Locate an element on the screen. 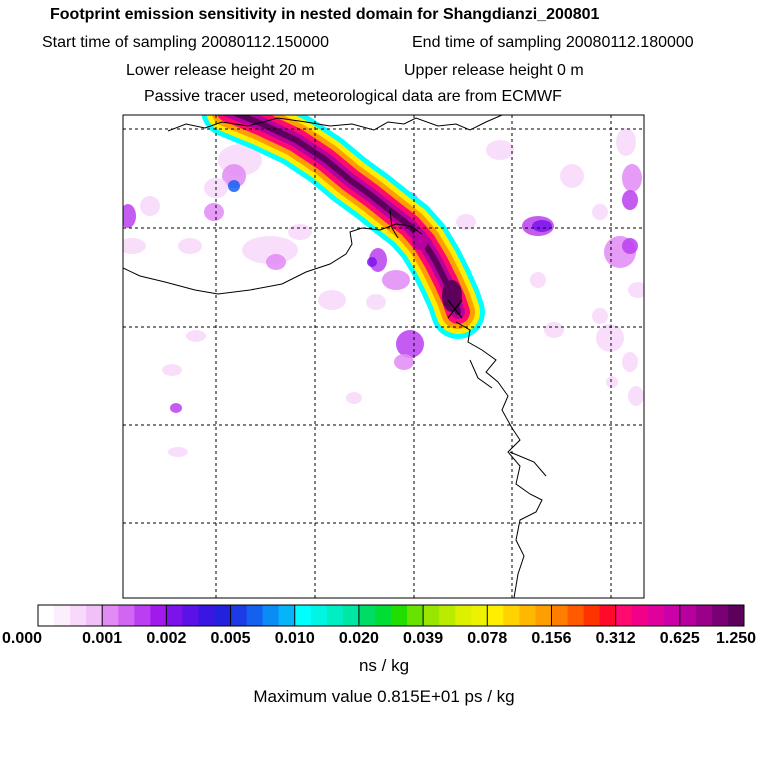 This screenshot has height=768, width=768. colorbar-tick-label: 0.625 is located at coordinates (679, 638).